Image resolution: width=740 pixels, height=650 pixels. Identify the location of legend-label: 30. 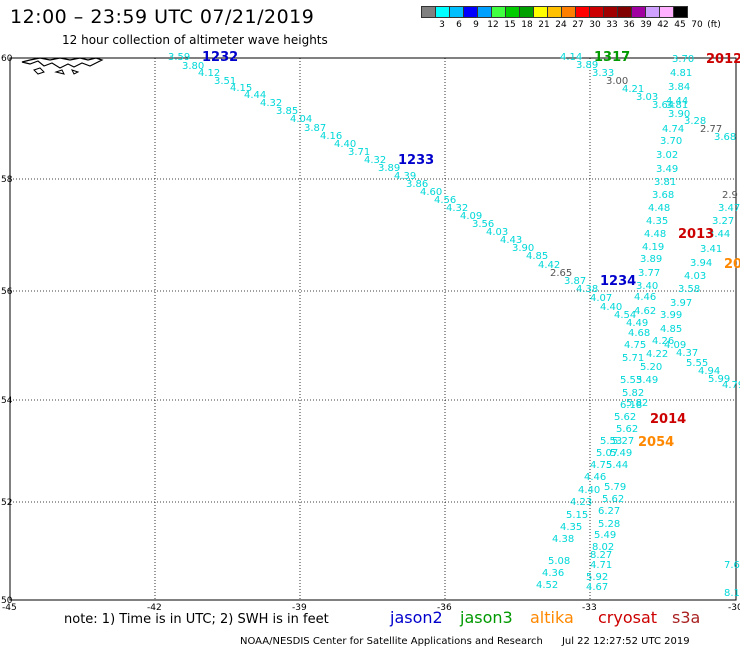
(595, 25).